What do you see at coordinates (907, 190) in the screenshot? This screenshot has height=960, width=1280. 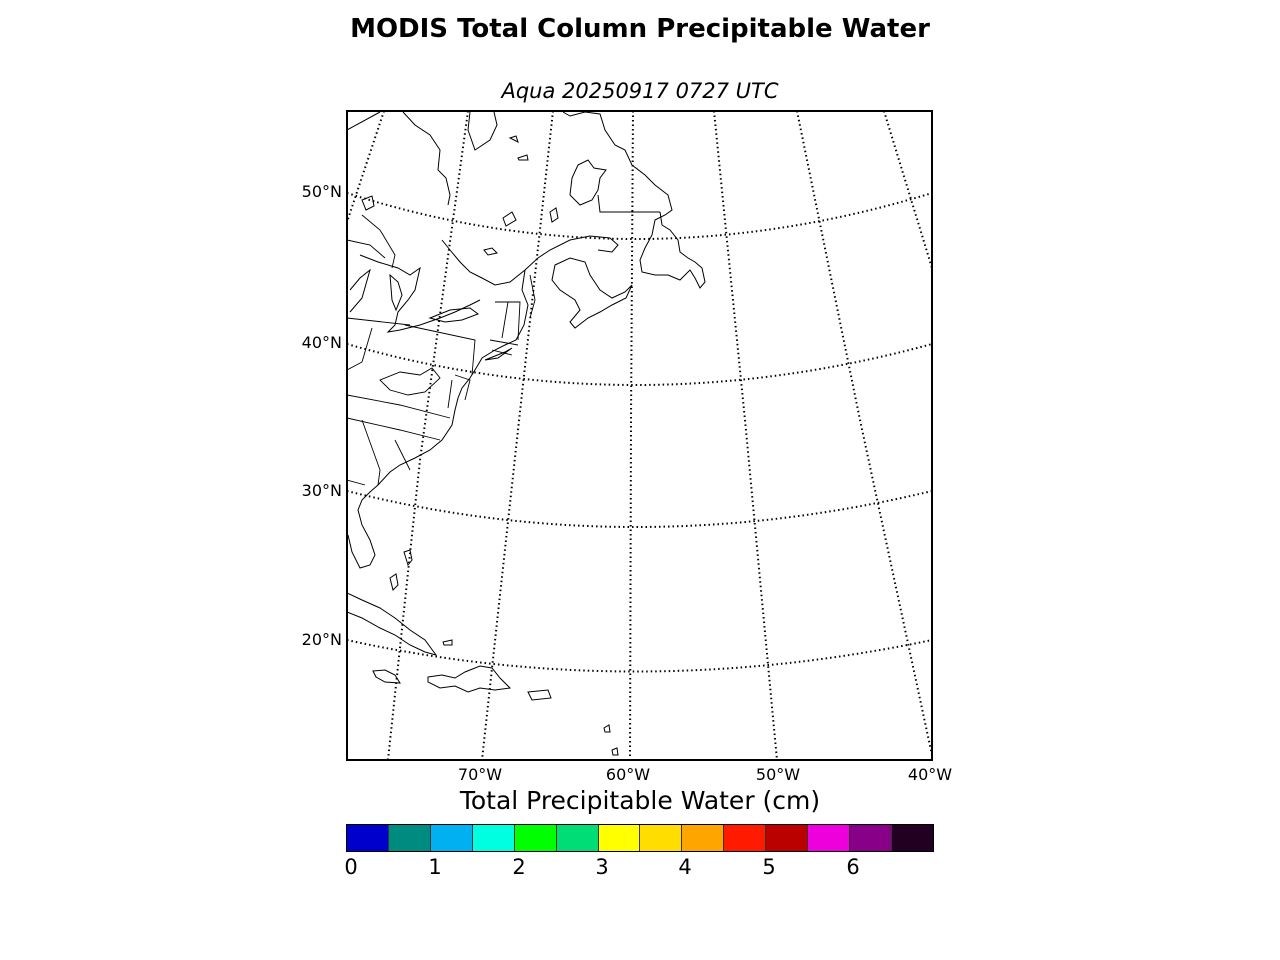 I see `meridian-40w` at bounding box center [907, 190].